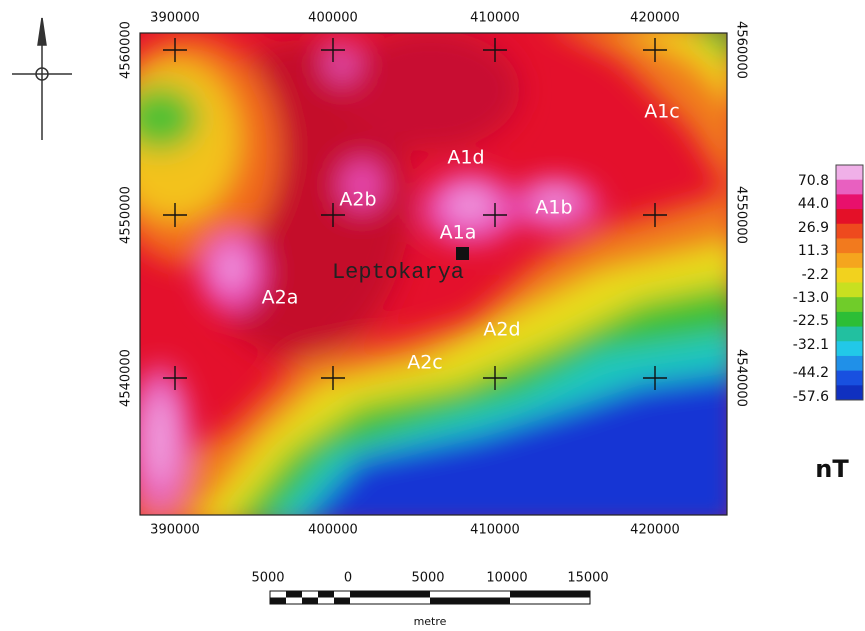  I want to click on scale-label: 0, so click(348, 578).